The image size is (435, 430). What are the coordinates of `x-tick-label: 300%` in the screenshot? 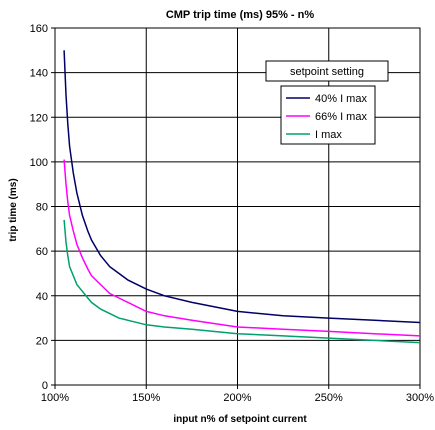 It's located at (420, 398).